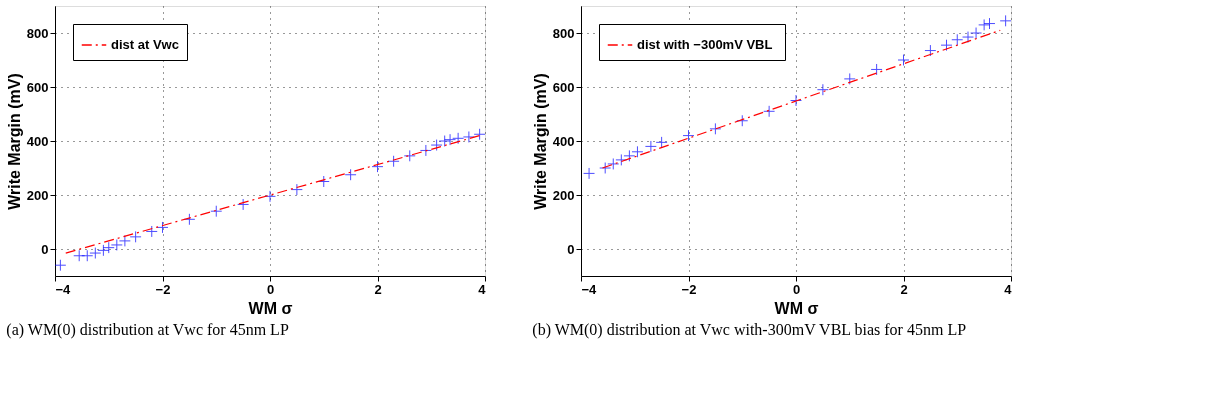  Describe the element at coordinates (705, 44) in the screenshot. I see `legend-label: dist with −300mV VBL` at that location.